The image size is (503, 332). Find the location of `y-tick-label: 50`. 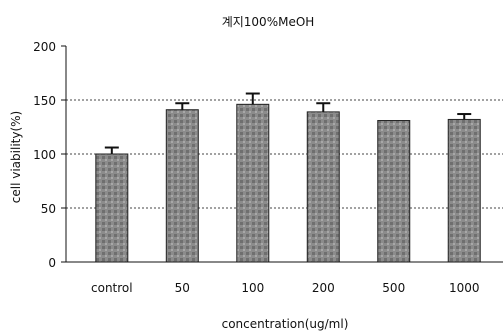

y-tick-label: 50 is located at coordinates (48, 209).